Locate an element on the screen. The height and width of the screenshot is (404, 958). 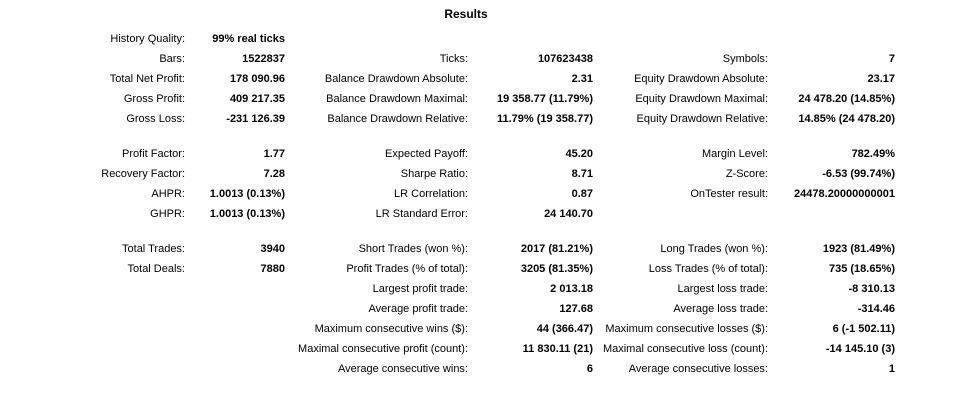
stat-label: Ticks: is located at coordinates (453, 59).